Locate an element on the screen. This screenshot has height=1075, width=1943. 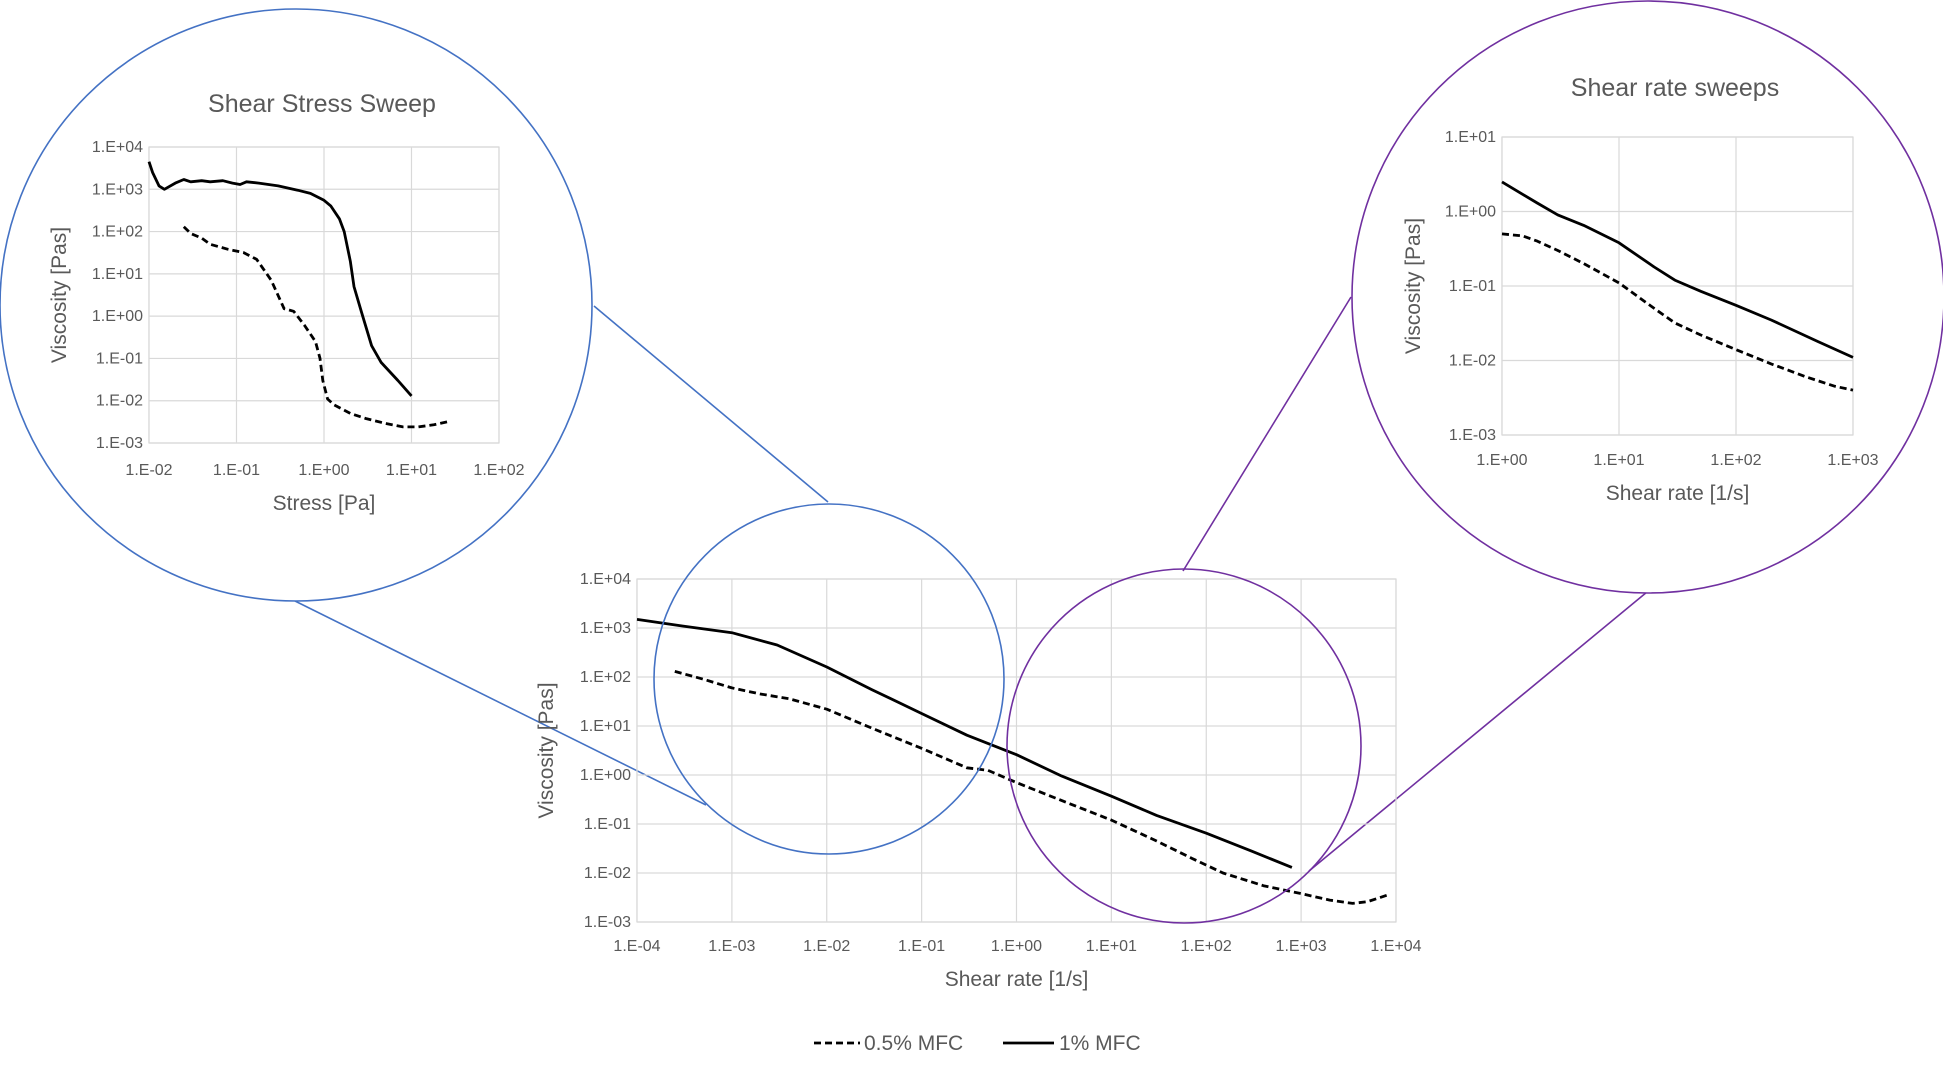
purple-connector-upper is located at coordinates (1267, 434).